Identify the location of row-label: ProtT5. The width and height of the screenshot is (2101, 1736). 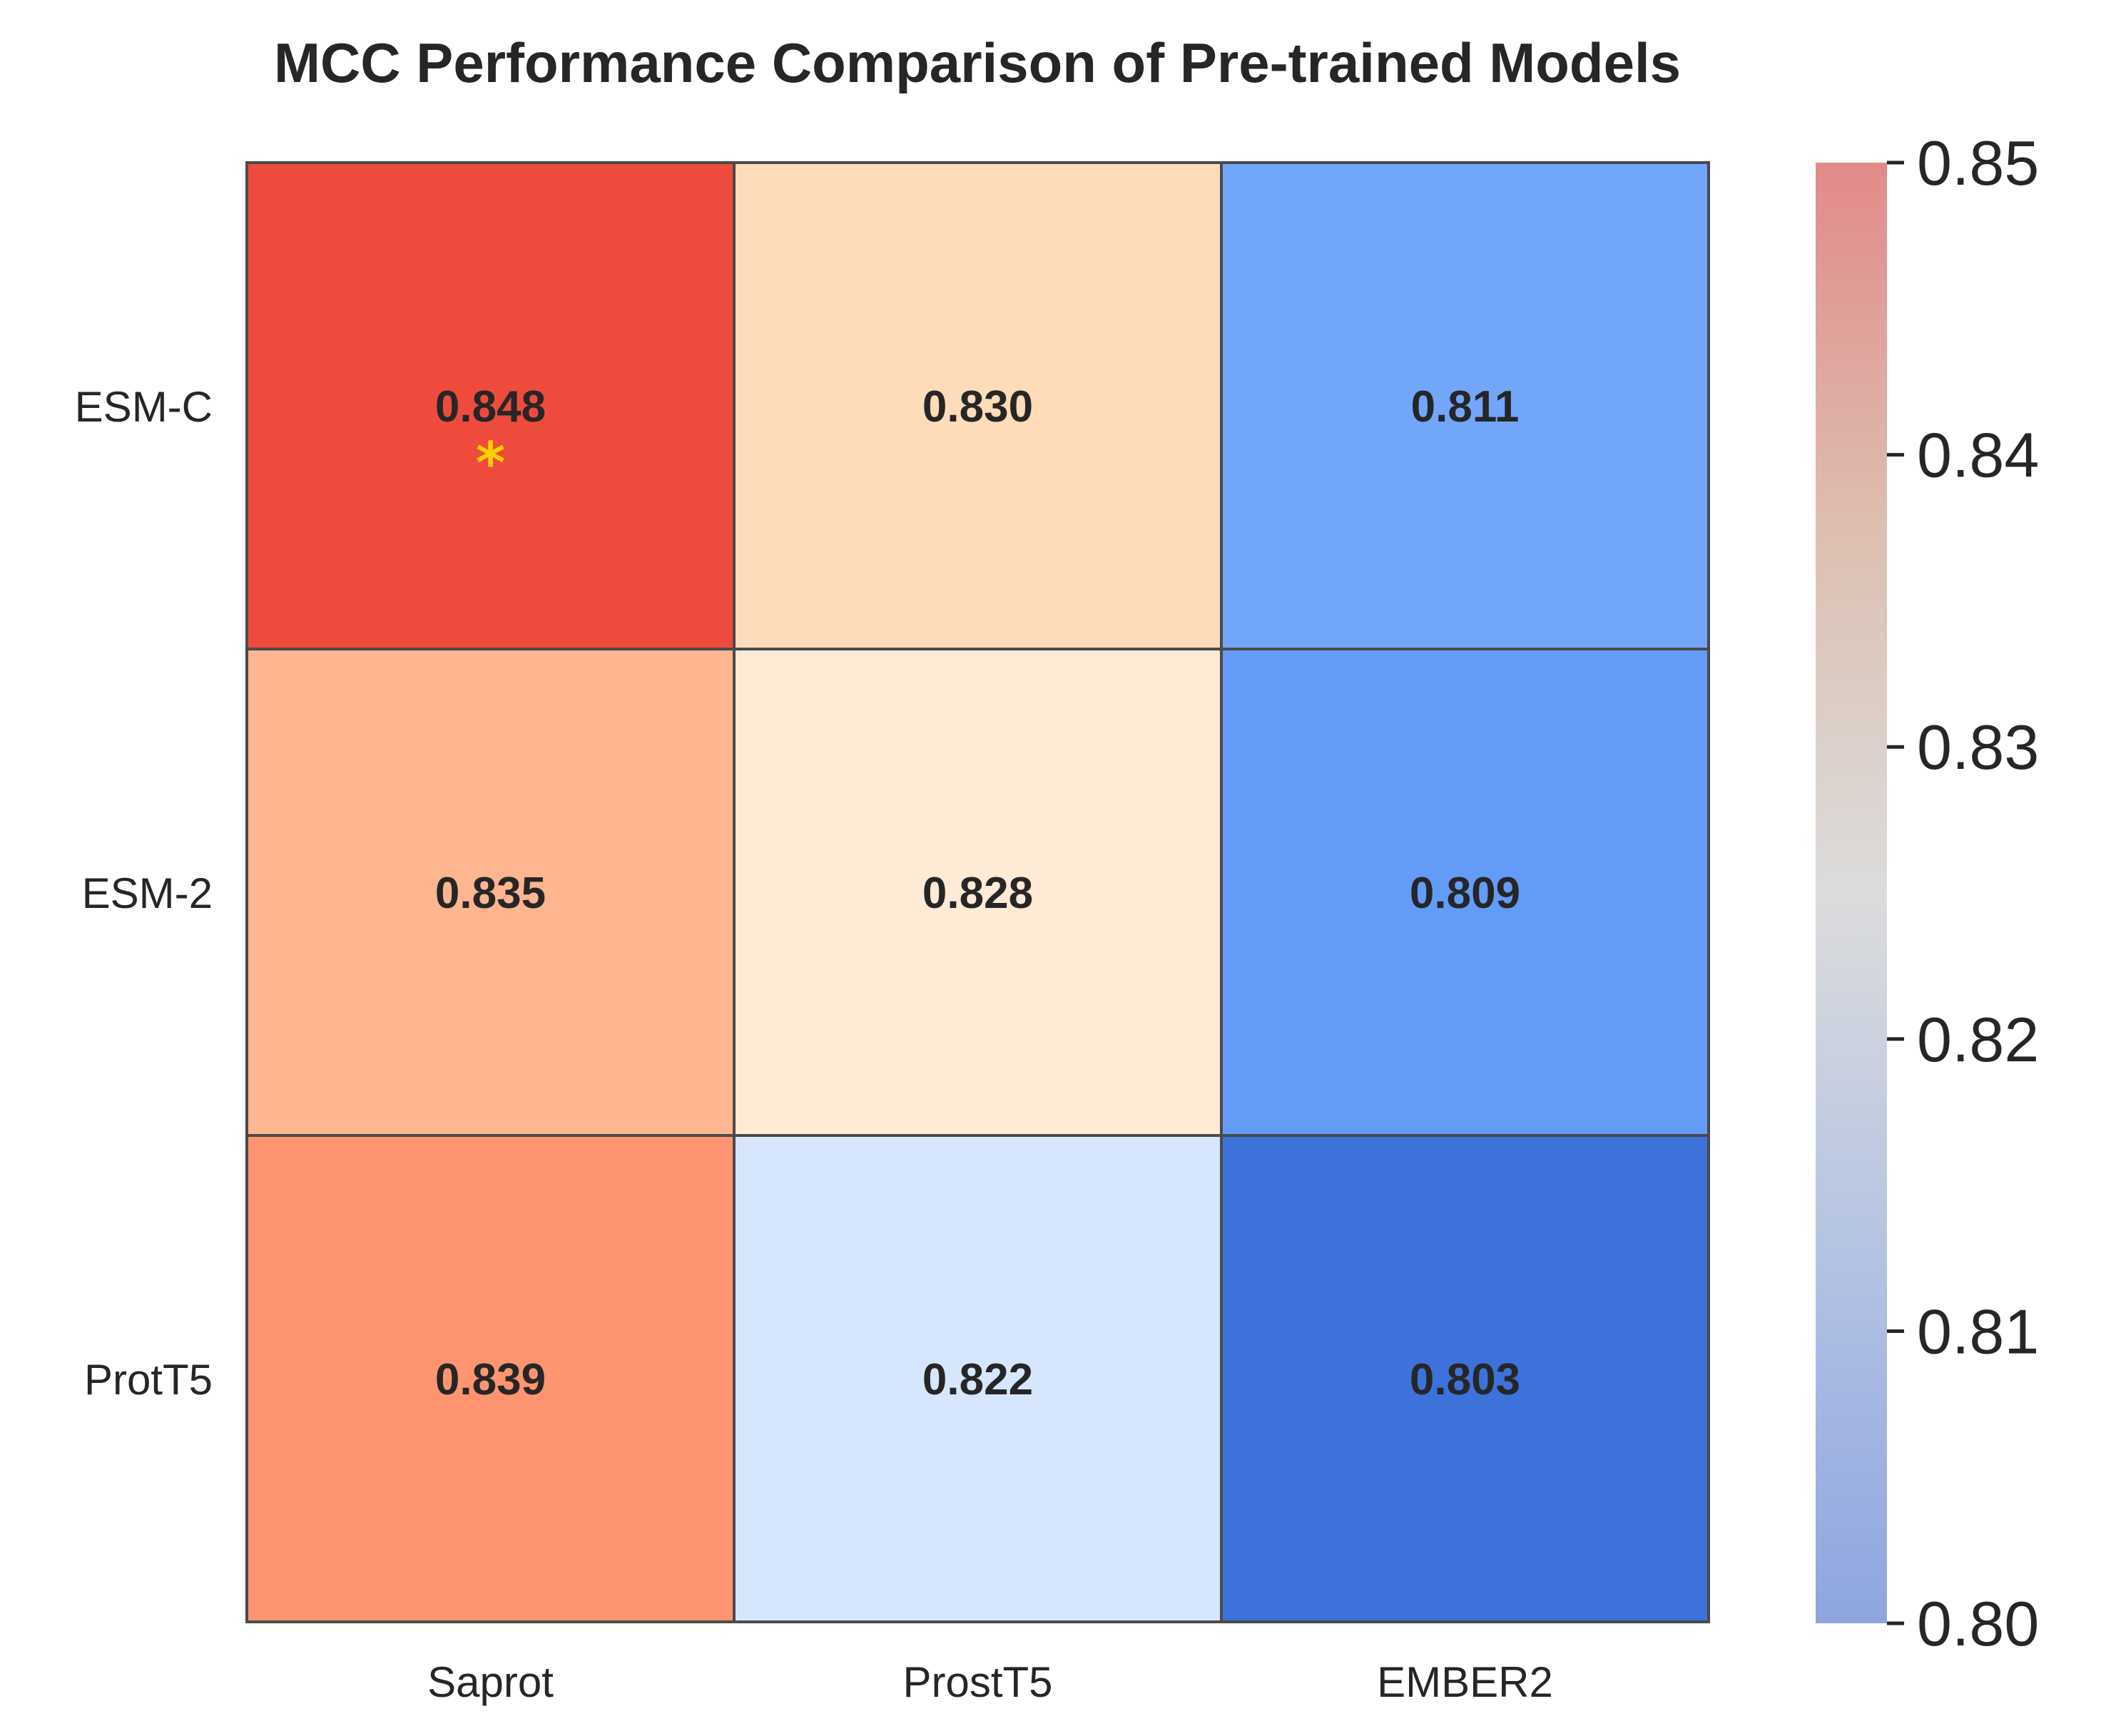
(148, 1380).